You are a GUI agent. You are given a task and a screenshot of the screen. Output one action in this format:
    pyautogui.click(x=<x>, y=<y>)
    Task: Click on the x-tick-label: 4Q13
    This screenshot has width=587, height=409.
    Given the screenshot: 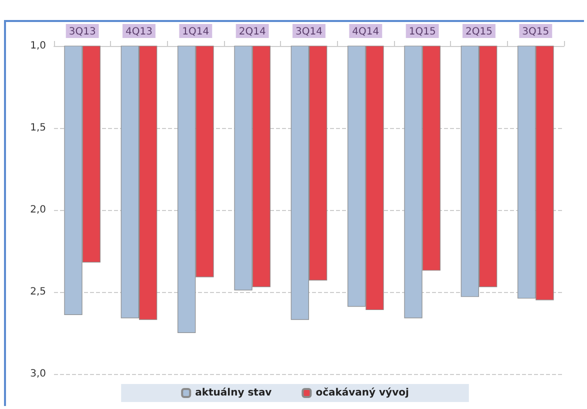 What is the action you would take?
    pyautogui.click(x=139, y=32)
    